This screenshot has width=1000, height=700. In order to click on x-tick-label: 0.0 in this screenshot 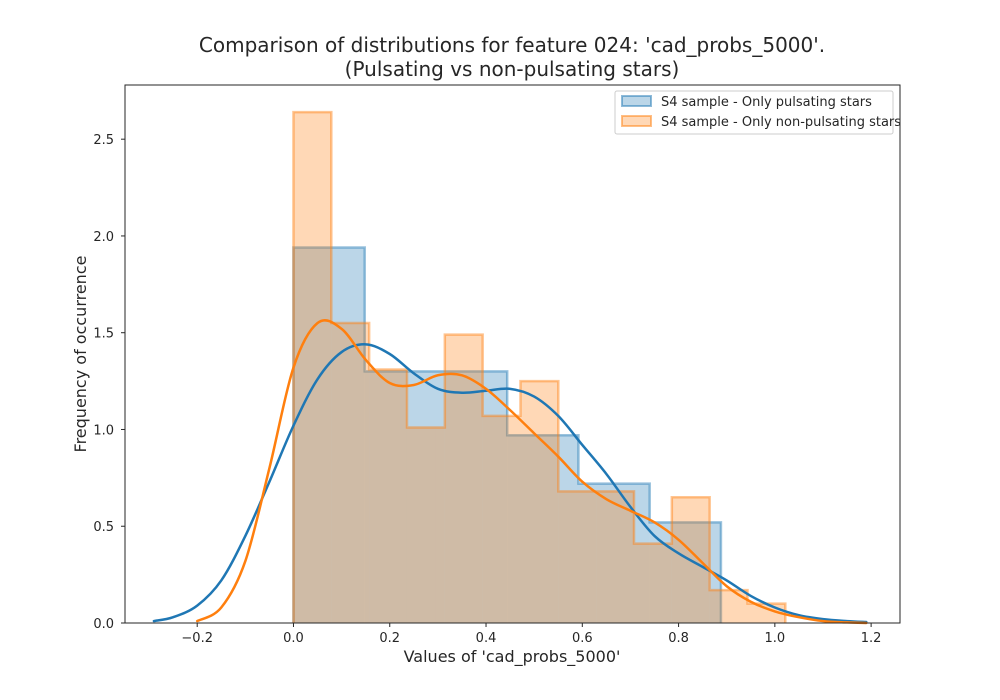, I will do `click(293, 638)`.